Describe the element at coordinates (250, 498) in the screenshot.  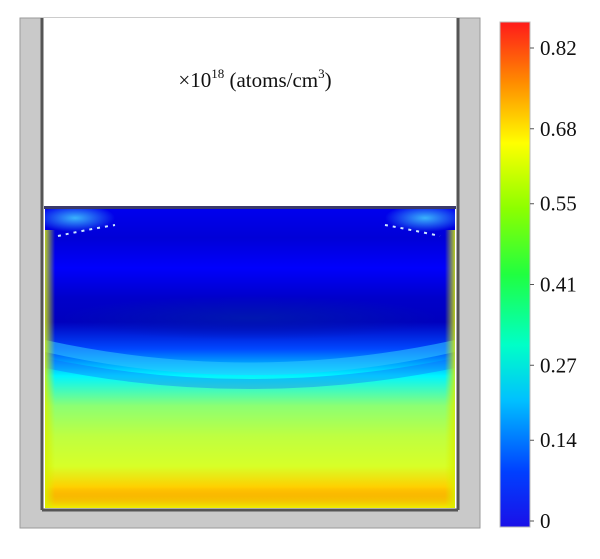
I see `bottom-edge-band` at that location.